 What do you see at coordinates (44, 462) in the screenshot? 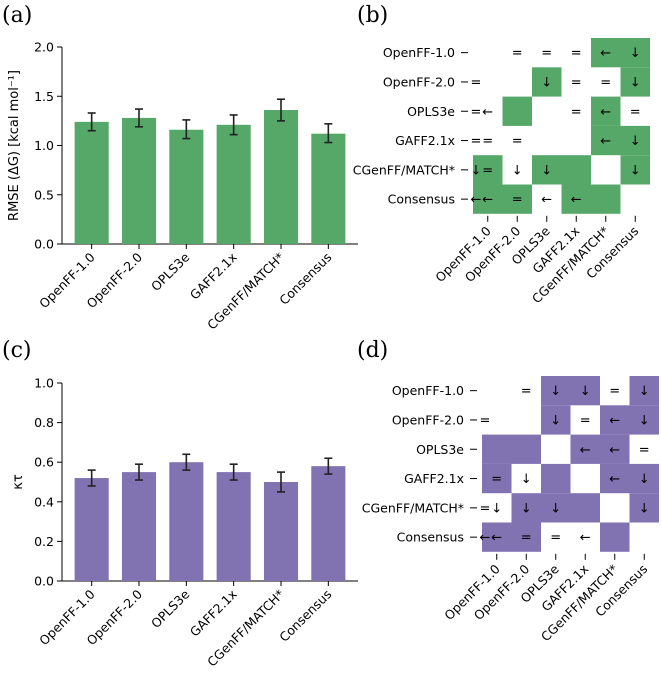
I see `y-tick-label: 0.6` at bounding box center [44, 462].